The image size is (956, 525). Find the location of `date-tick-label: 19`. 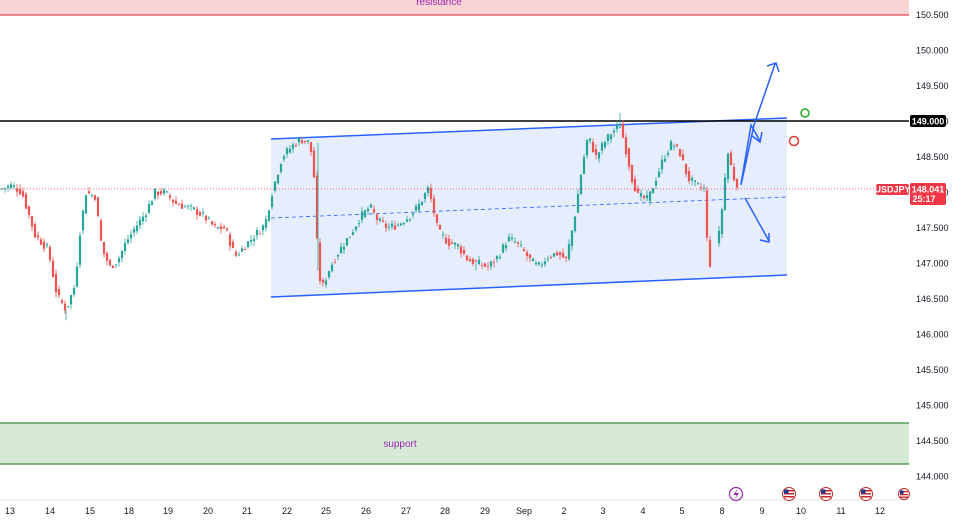

date-tick-label: 19 is located at coordinates (168, 511).